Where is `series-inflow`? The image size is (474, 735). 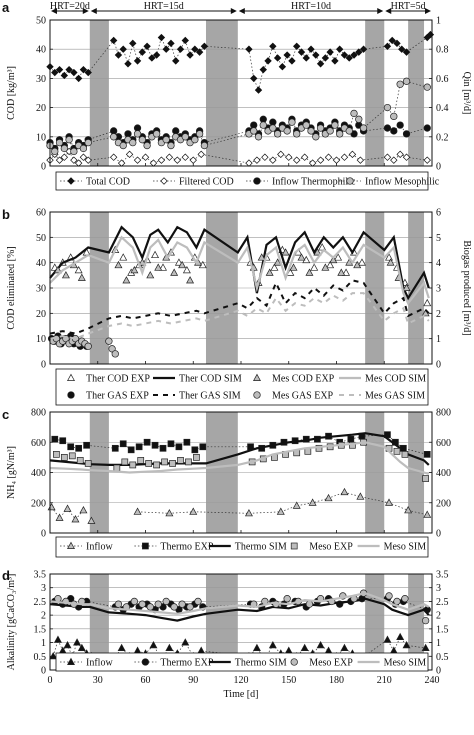 series-inflow is located at coordinates (239, 505).